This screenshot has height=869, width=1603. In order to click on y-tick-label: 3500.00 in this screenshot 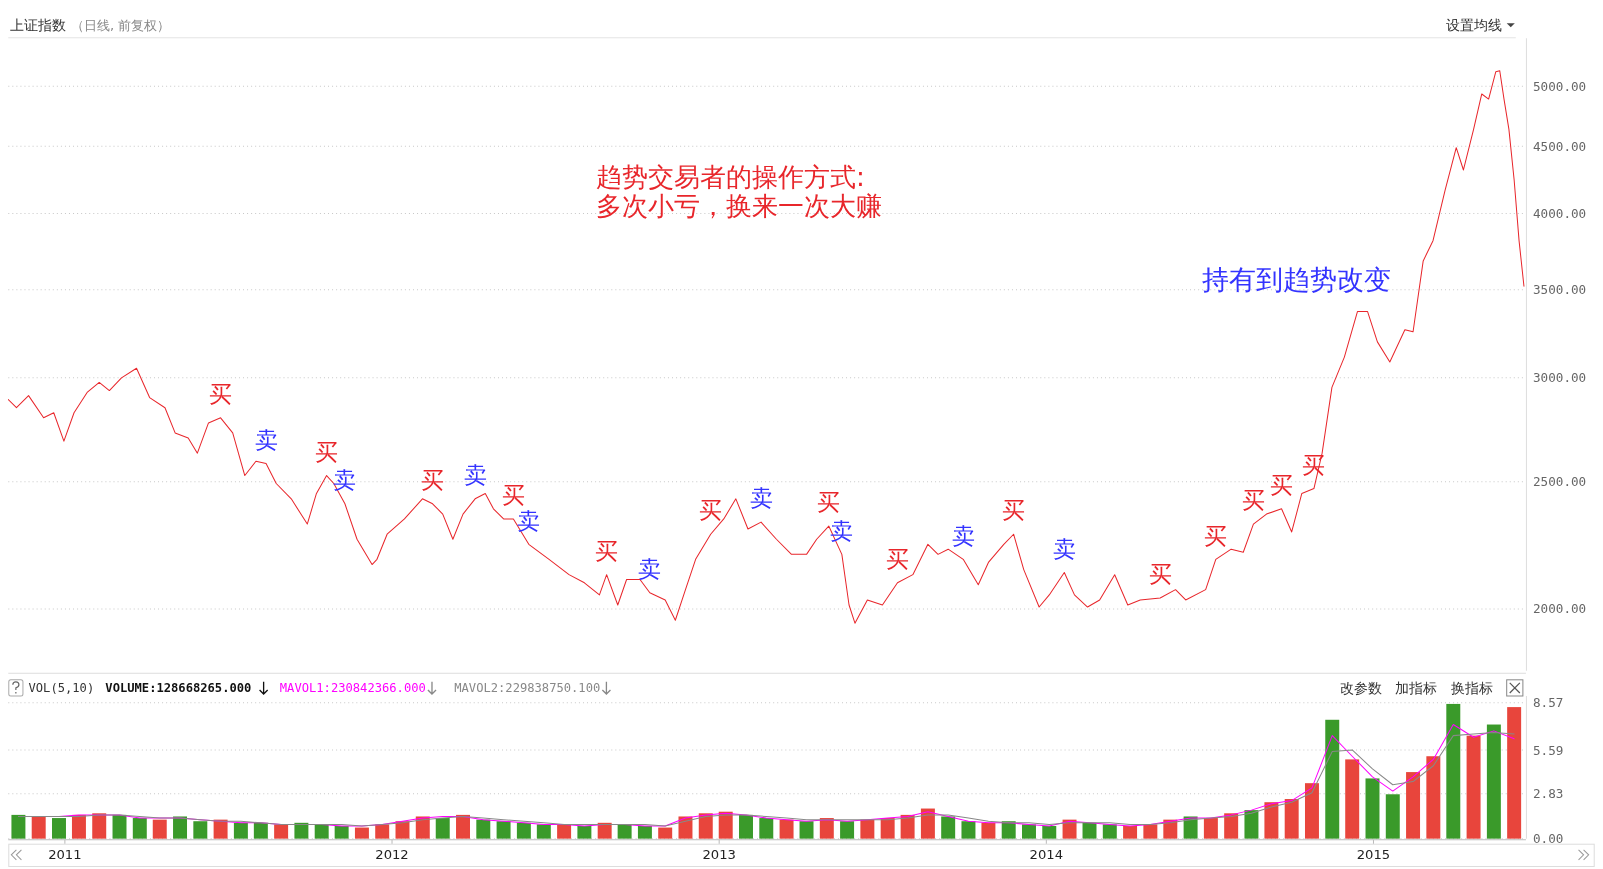, I will do `click(1560, 290)`.